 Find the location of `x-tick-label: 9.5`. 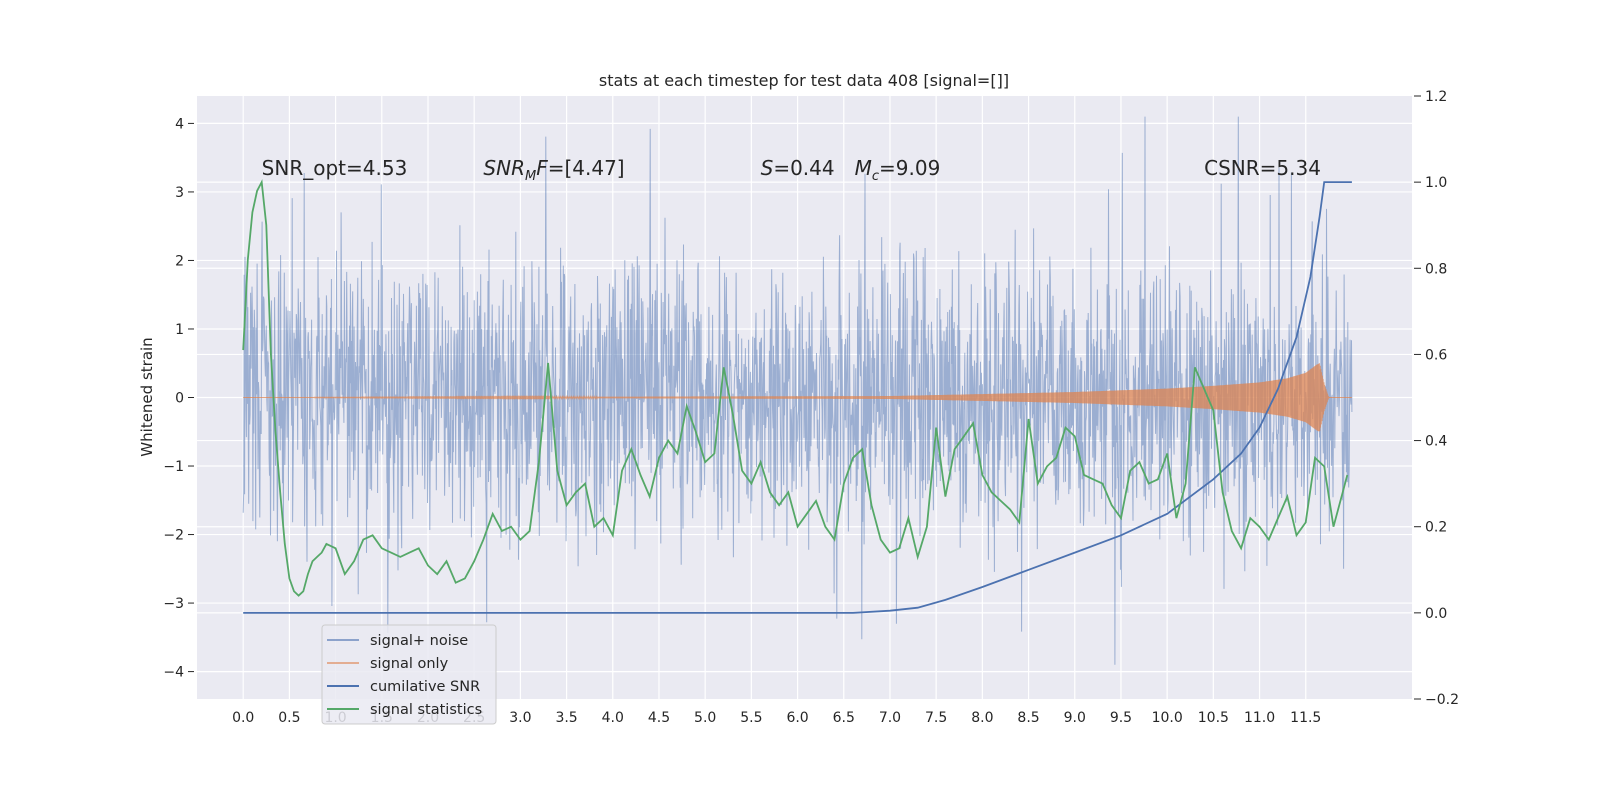

x-tick-label: 9.5 is located at coordinates (1121, 718).